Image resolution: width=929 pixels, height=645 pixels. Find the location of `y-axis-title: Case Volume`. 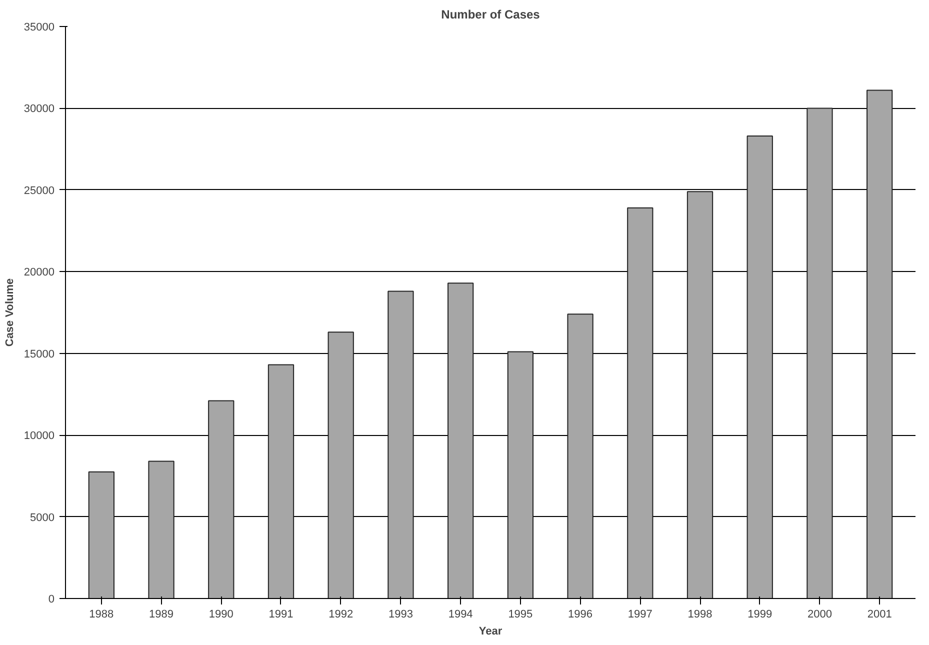

y-axis-title: Case Volume is located at coordinates (10, 312).